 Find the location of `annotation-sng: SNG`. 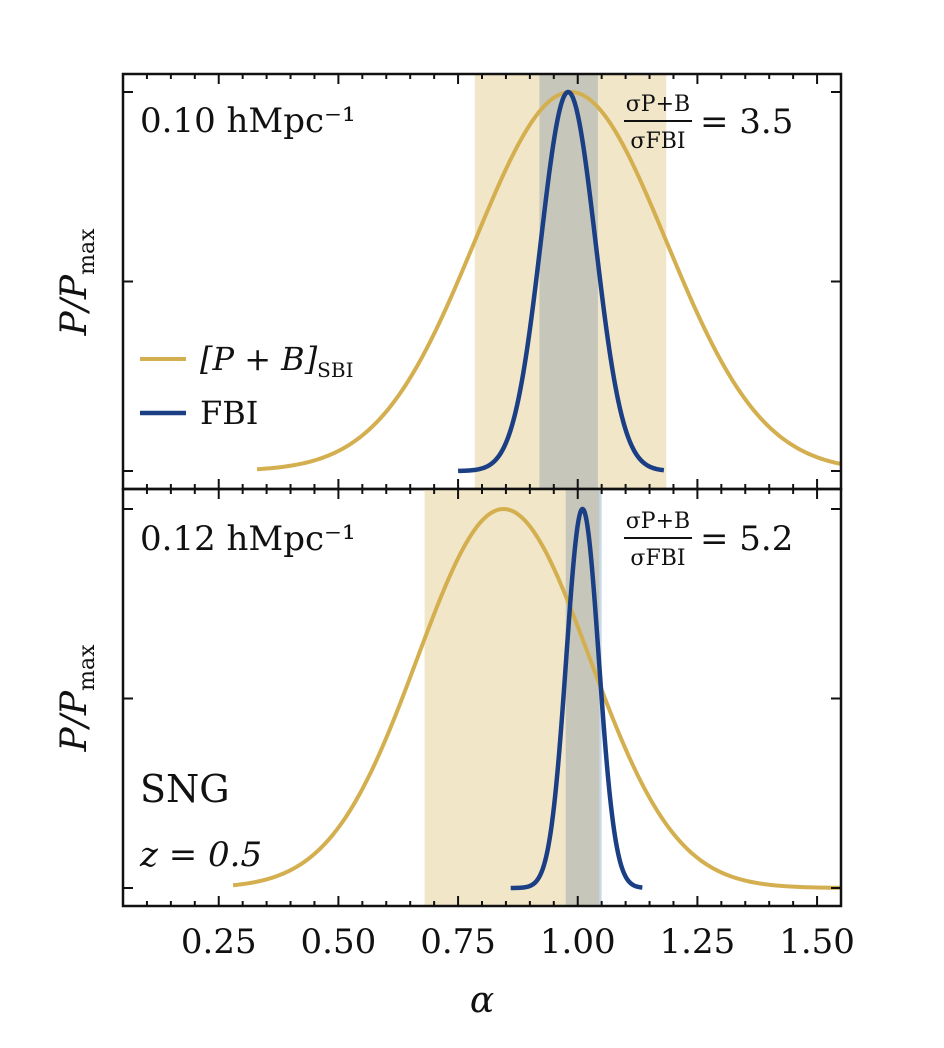

annotation-sng: SNG is located at coordinates (185, 789).